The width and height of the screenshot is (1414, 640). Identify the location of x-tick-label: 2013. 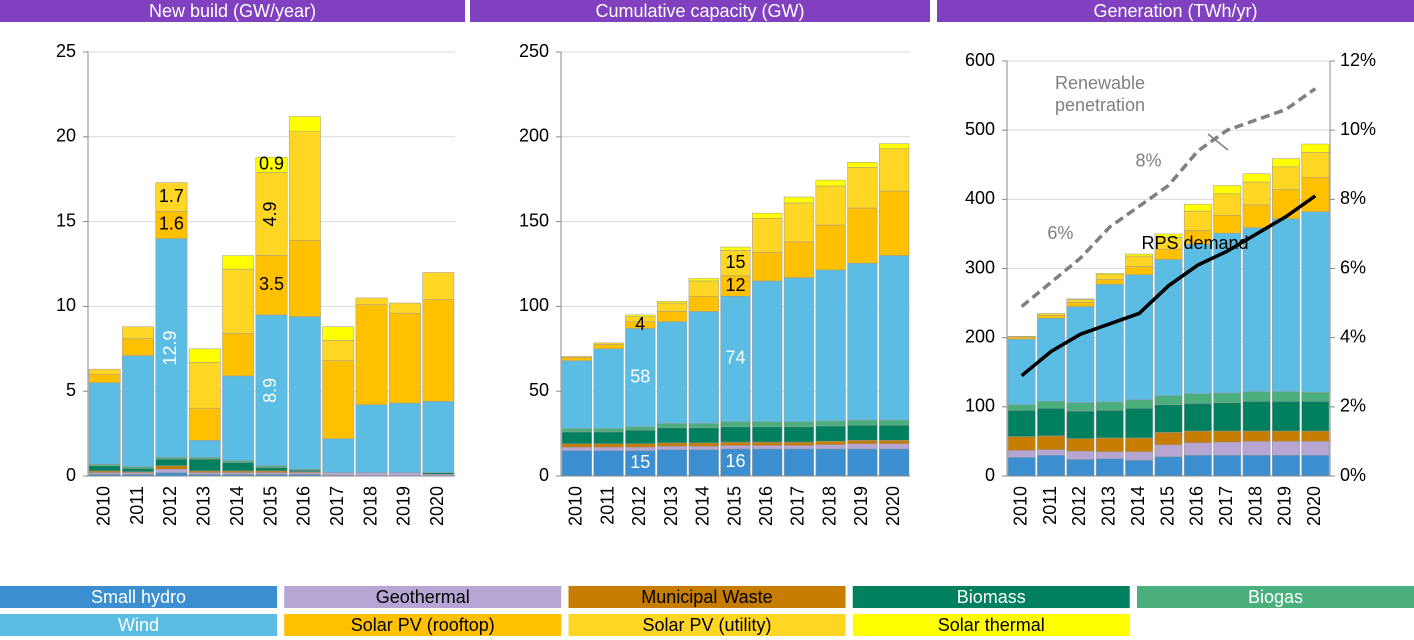
(671, 506).